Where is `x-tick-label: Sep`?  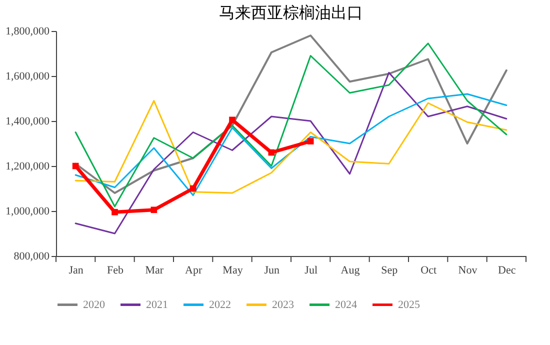
x-tick-label: Sep is located at coordinates (389, 270).